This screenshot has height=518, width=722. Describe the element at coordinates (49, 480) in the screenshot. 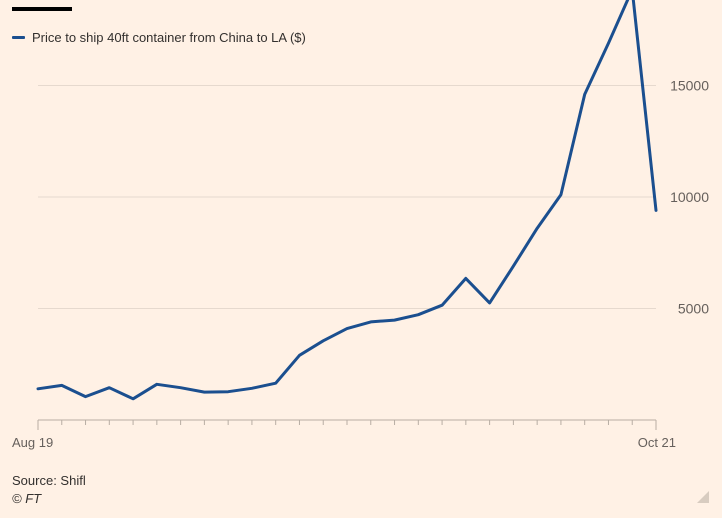

I see `source-note: Source: Shifl` at that location.